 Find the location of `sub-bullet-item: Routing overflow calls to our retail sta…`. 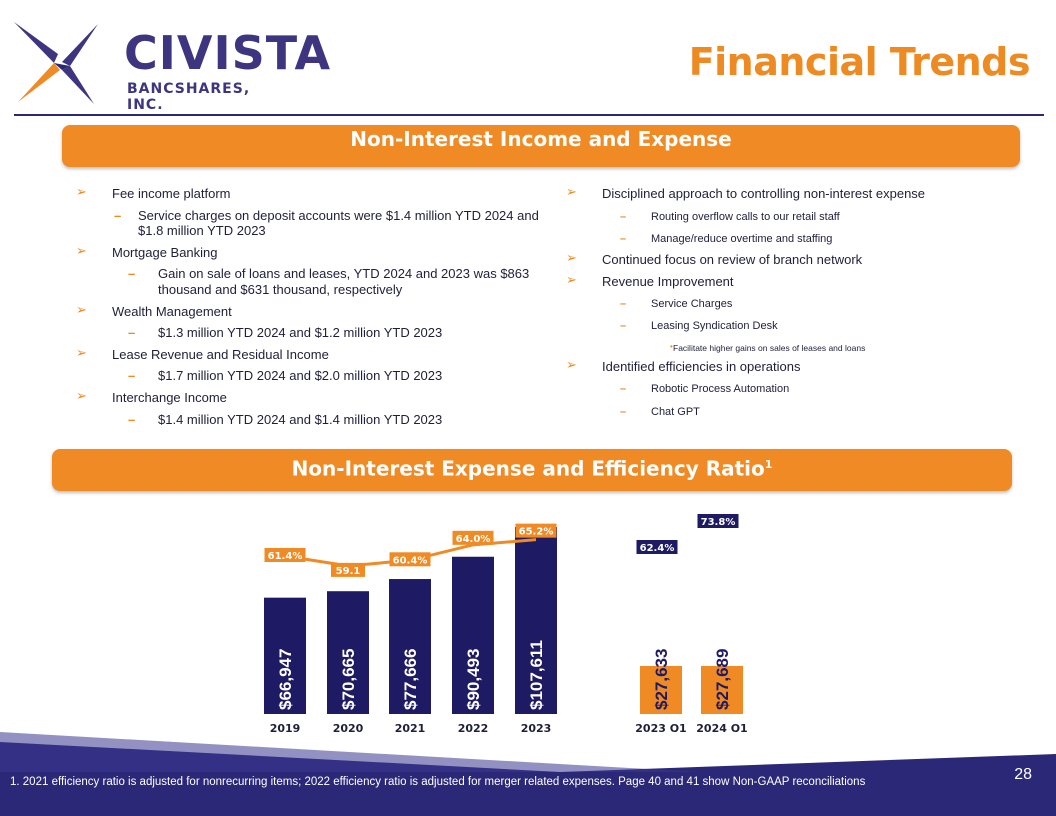

sub-bullet-item: Routing overflow calls to our retail sta… is located at coordinates (801, 217).